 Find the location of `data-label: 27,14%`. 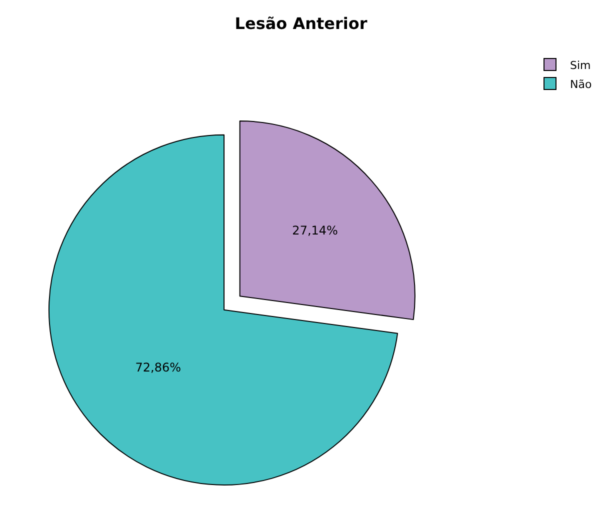

data-label: 27,14% is located at coordinates (315, 230).